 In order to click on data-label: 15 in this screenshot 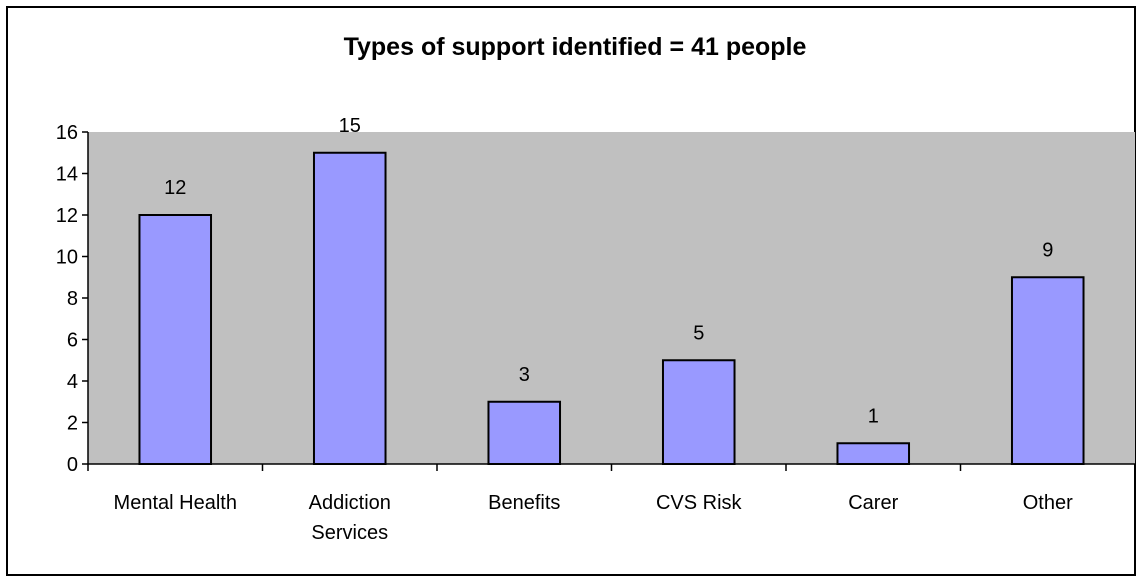, I will do `click(350, 126)`.